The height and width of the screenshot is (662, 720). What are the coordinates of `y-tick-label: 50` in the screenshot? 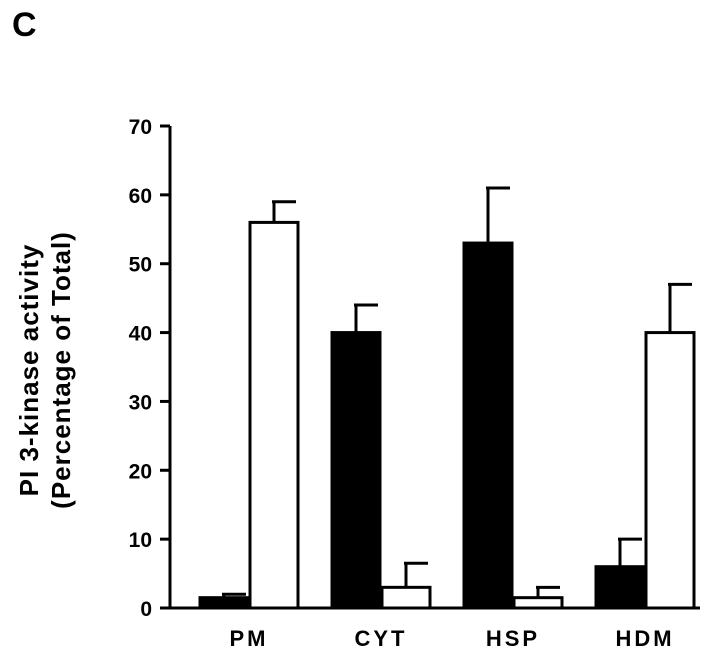 It's located at (140, 265).